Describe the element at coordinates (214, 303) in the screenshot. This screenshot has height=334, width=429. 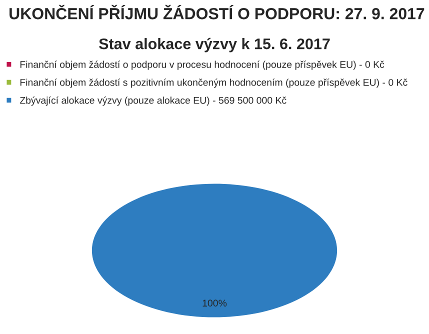
I see `data-label: 100%` at that location.